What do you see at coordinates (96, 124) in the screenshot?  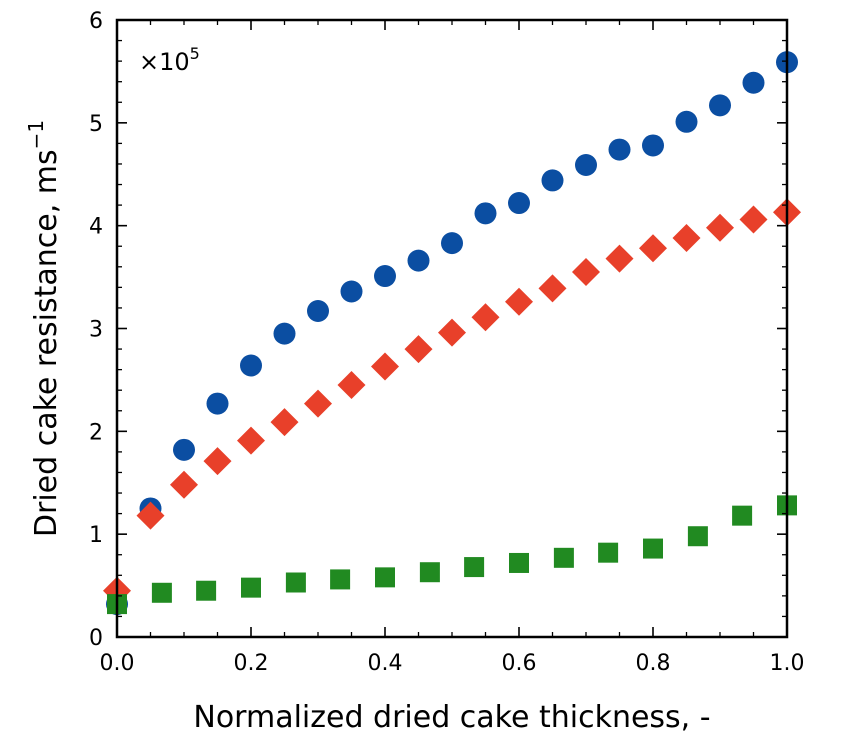 I see `y-tick-label: 5` at bounding box center [96, 124].